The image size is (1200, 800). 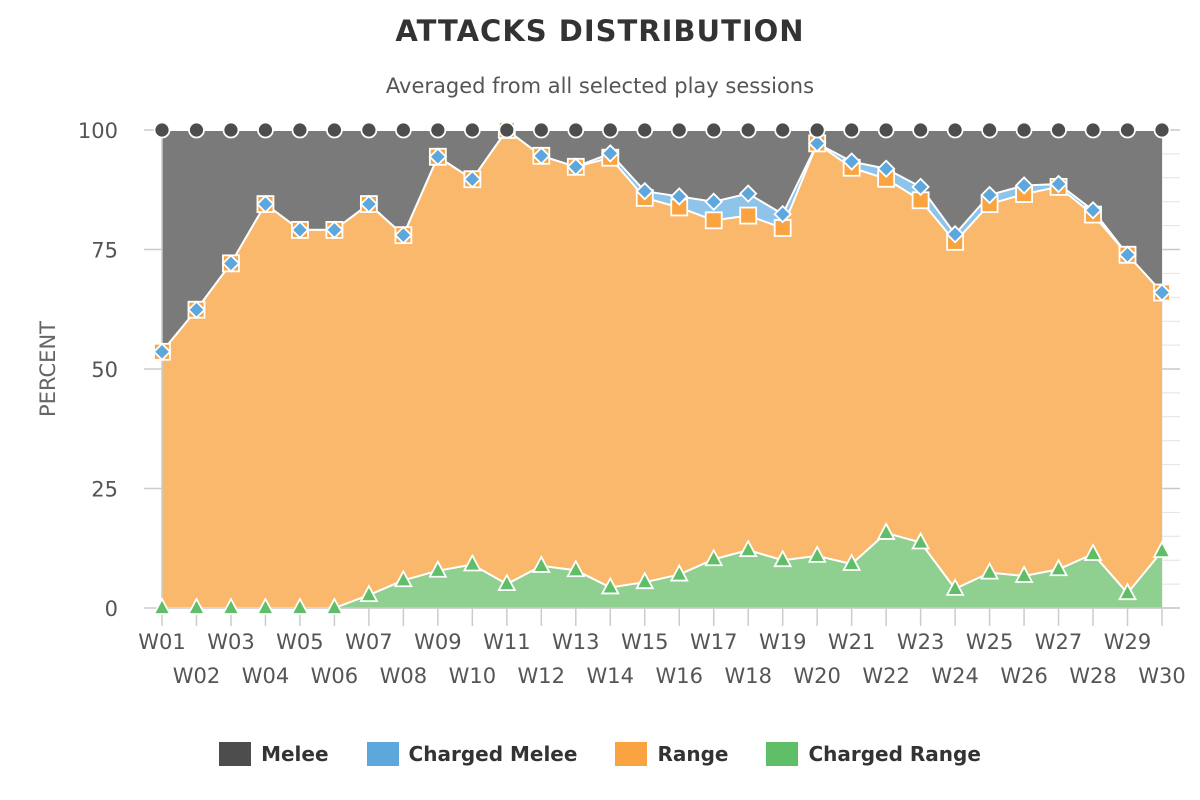 I want to click on x-tick-label: W14, so click(x=611, y=676).